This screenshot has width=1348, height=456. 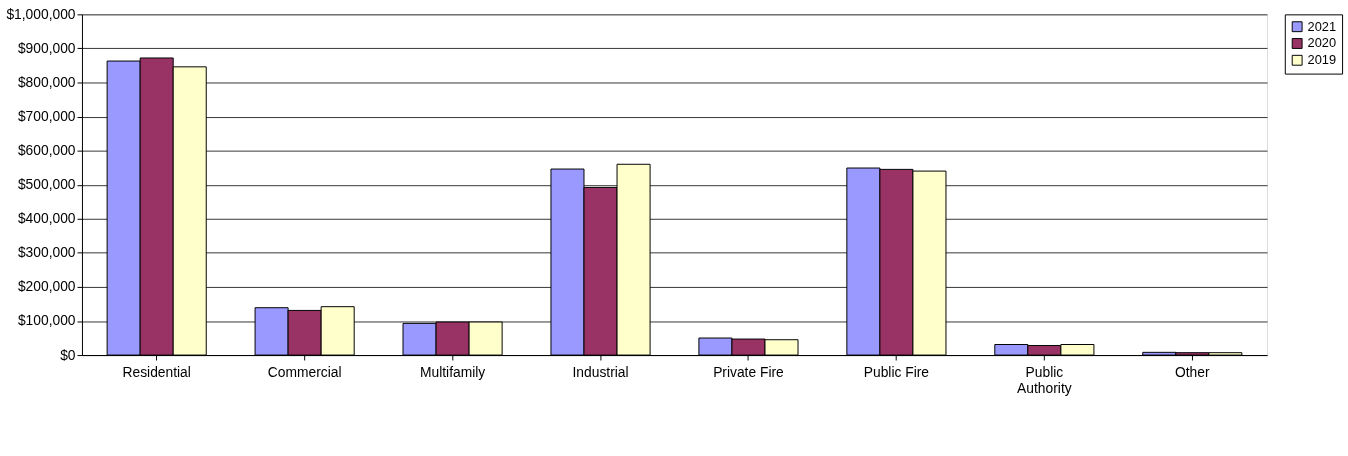 What do you see at coordinates (46, 184) in the screenshot?
I see `y-tick-label: $500,000` at bounding box center [46, 184].